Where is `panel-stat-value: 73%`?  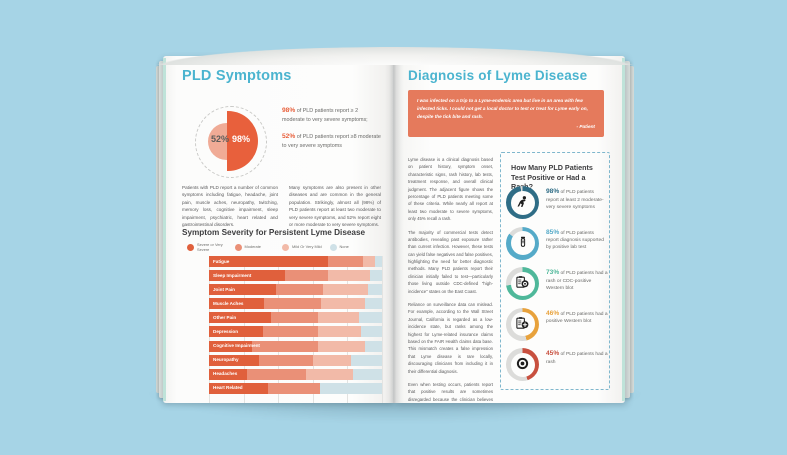
panel-stat-value: 73% is located at coordinates (553, 272).